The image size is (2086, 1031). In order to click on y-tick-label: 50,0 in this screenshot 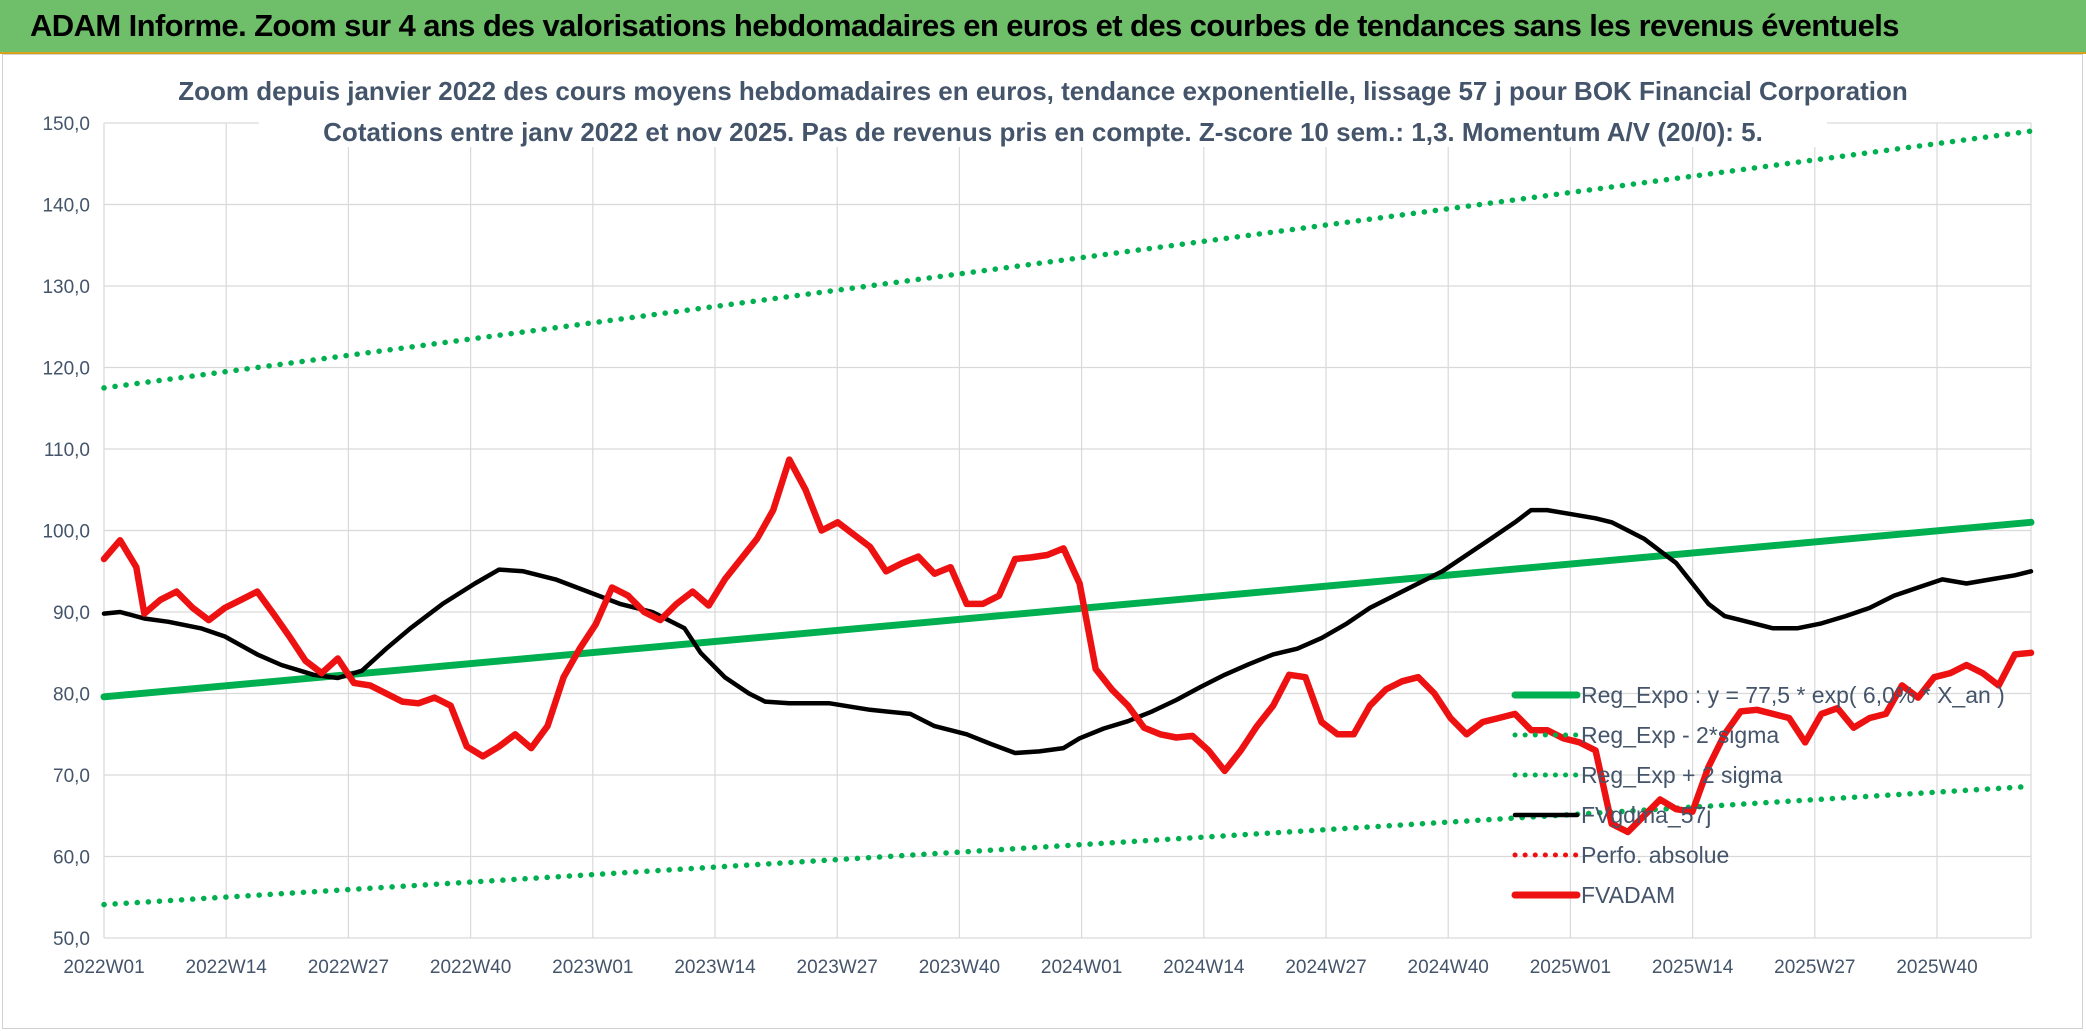, I will do `click(71, 939)`.